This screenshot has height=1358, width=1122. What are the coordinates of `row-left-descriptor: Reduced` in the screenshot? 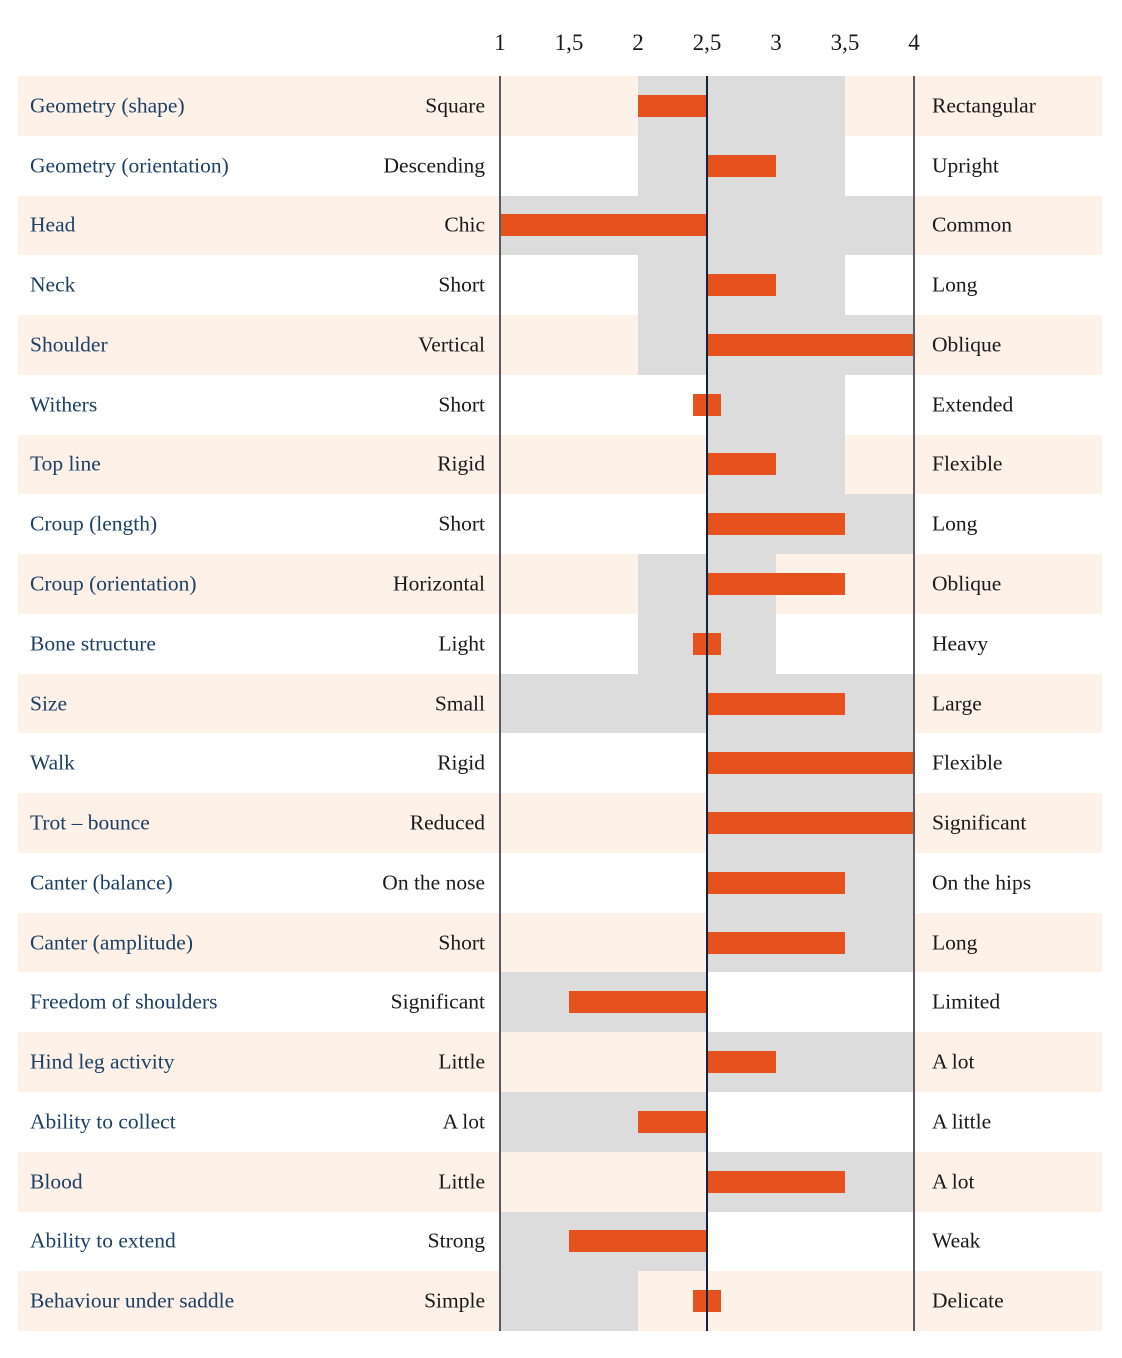 It's located at (447, 822).